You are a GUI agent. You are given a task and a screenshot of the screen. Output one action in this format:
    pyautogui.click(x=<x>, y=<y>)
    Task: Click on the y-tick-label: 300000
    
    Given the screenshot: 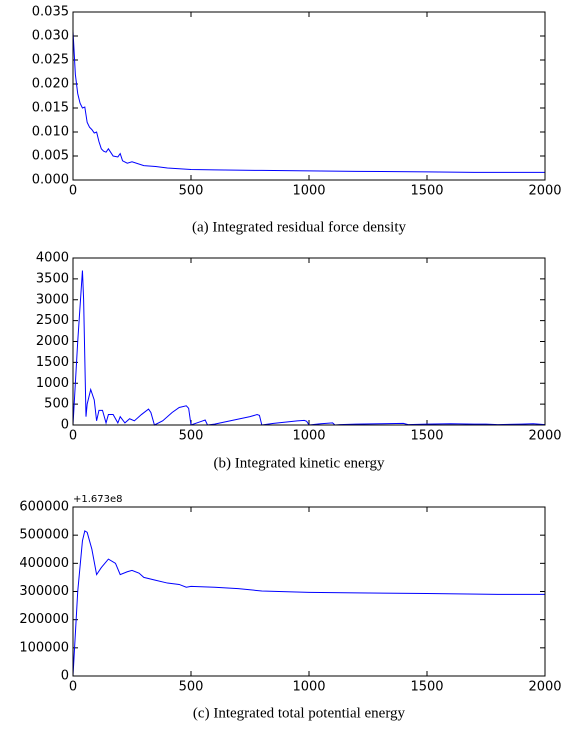 What is the action you would take?
    pyautogui.click(x=44, y=591)
    